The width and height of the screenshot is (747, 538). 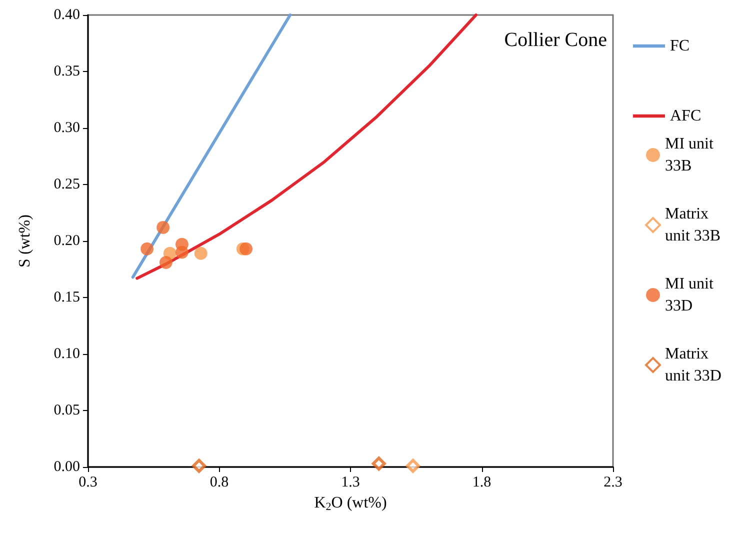 What do you see at coordinates (67, 354) in the screenshot?
I see `y-tick-label: 0.10` at bounding box center [67, 354].